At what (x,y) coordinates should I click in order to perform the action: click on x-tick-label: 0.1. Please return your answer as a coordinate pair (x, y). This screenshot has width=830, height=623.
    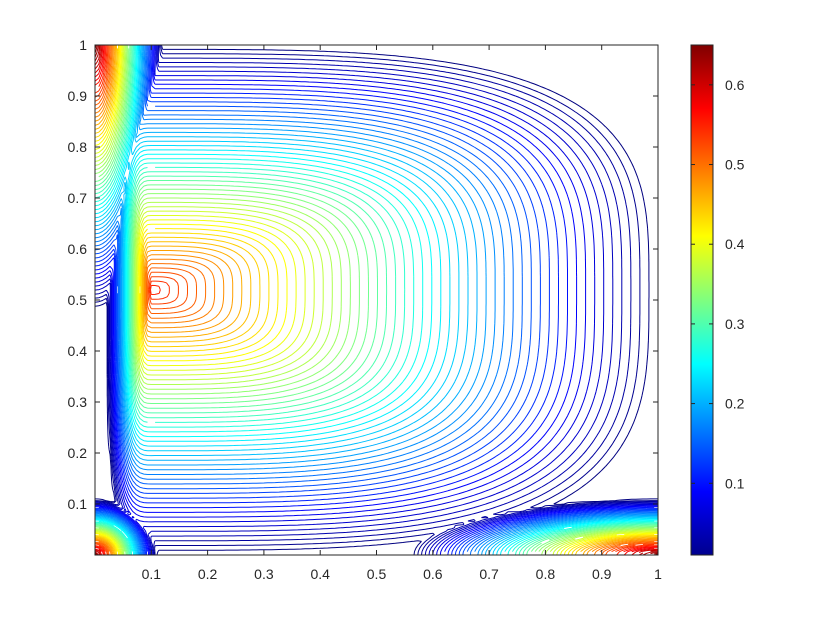
    Looking at the image, I should click on (152, 574).